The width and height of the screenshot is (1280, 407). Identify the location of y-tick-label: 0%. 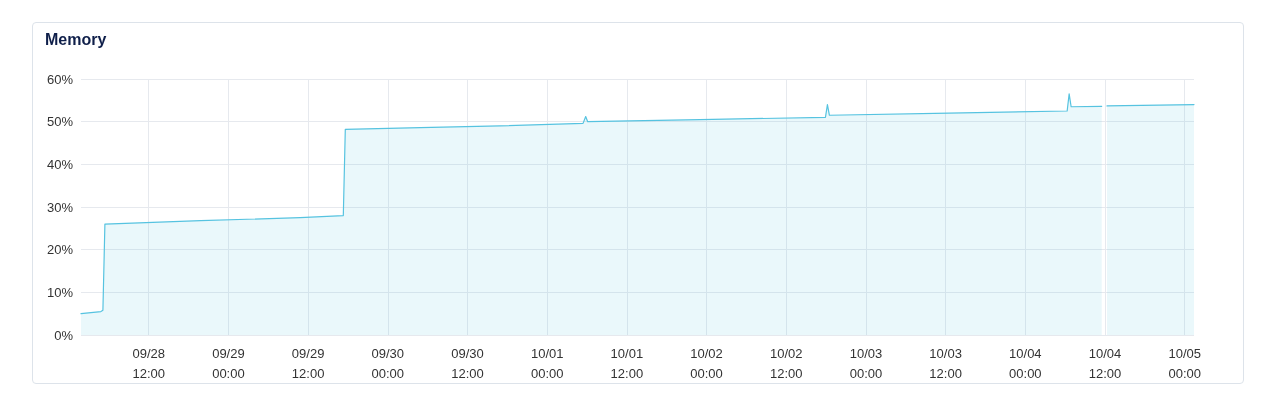
(64, 335).